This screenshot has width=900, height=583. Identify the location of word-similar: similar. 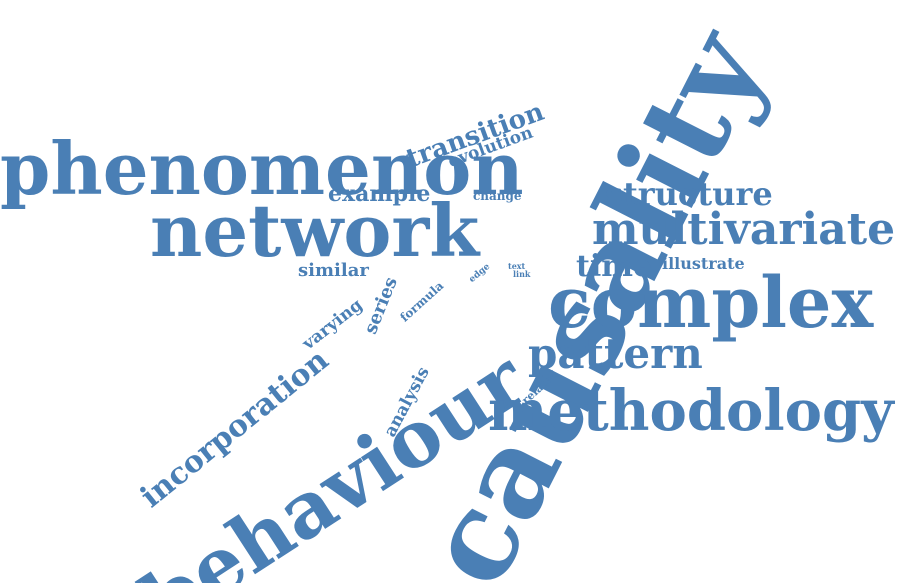
(333, 270).